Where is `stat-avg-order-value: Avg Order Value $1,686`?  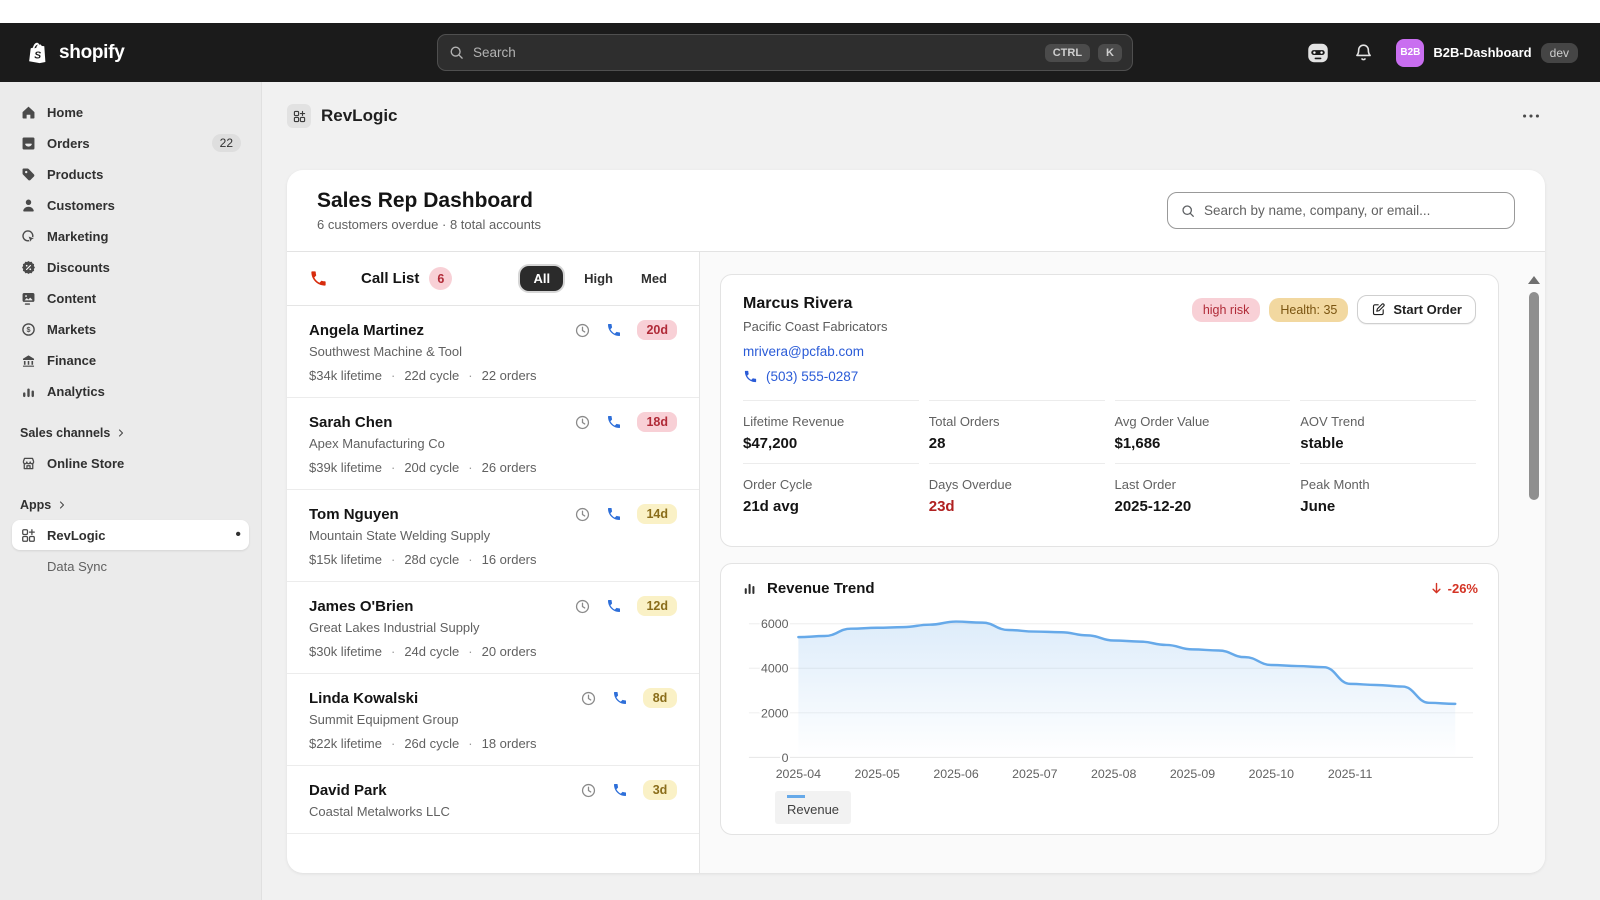
stat-avg-order-value: Avg Order Value $1,686 is located at coordinates (1202, 431).